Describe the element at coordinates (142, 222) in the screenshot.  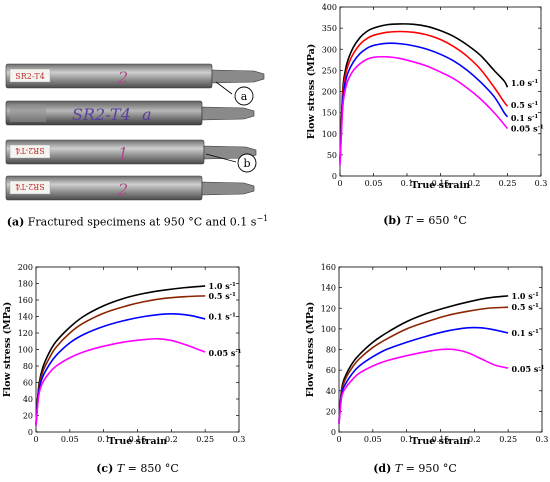
I see `caption-a-text: Fractured specimens at 950 °C and 0.1 s` at that location.